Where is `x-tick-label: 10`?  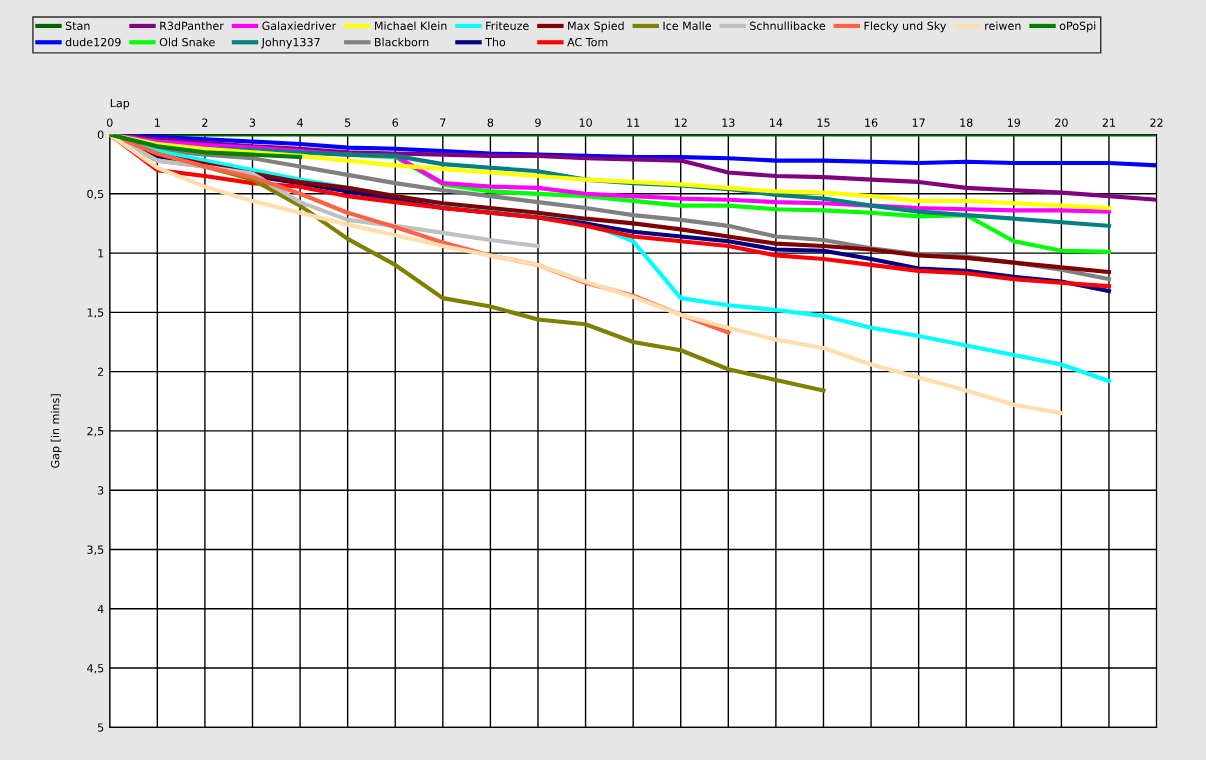 x-tick-label: 10 is located at coordinates (585, 122).